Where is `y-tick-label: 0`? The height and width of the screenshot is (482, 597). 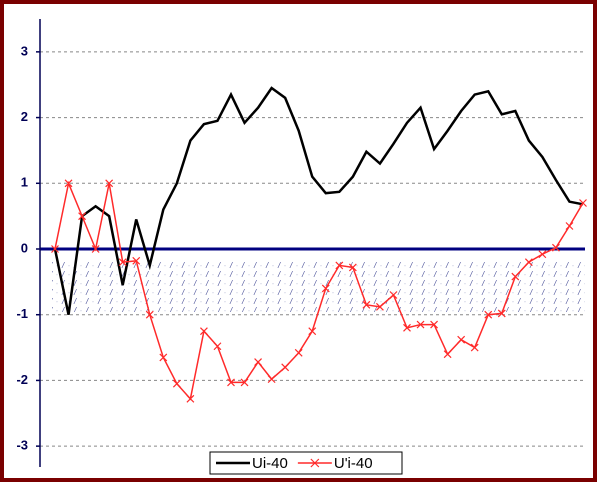 y-tick-label: 0 is located at coordinates (24, 247).